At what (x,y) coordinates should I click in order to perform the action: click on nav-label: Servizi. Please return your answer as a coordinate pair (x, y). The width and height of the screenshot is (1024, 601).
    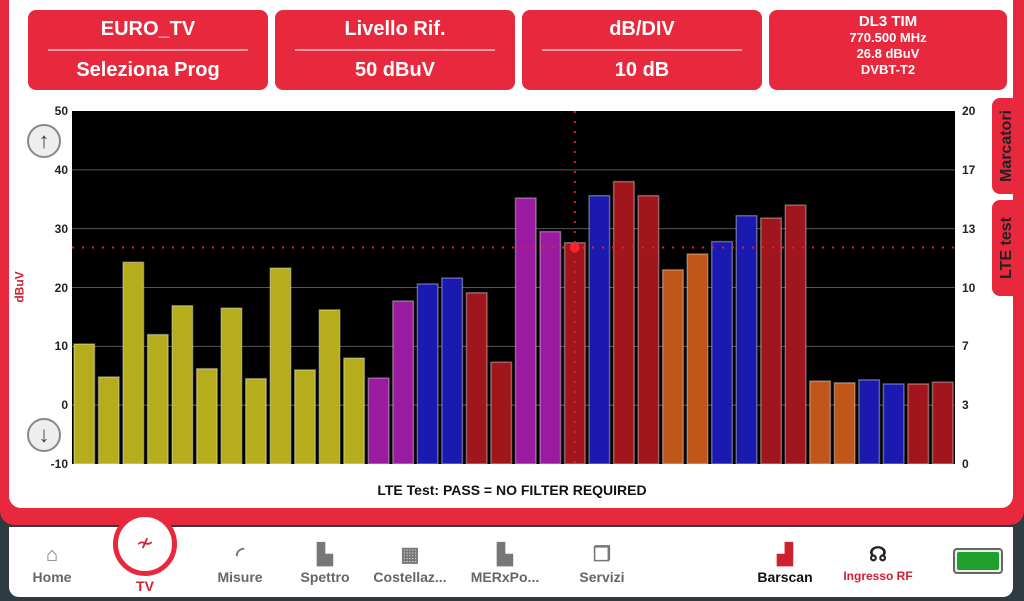
    Looking at the image, I should click on (602, 577).